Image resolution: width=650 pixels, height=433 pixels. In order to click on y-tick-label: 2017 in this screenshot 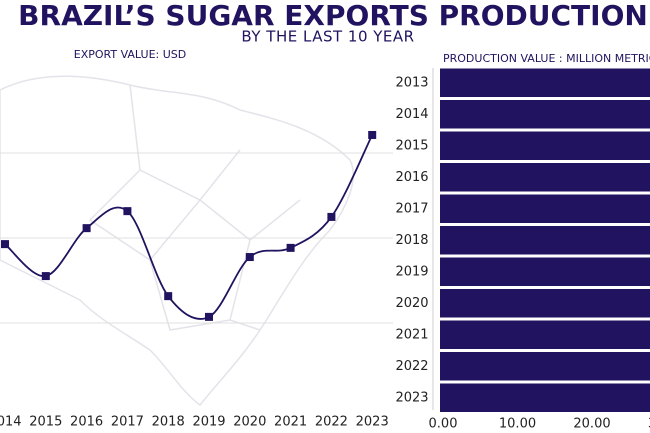, I will do `click(411, 208)`.